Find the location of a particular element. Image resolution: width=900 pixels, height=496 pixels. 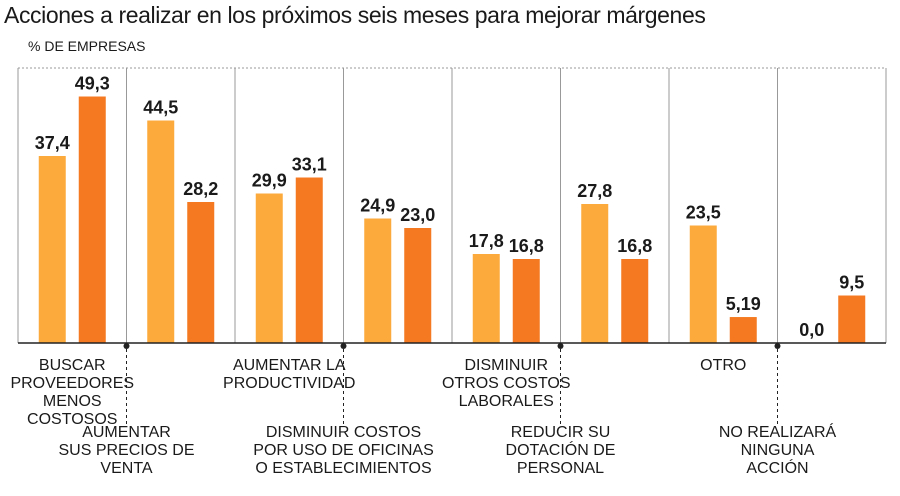

category-label: OTRO is located at coordinates (723, 365).